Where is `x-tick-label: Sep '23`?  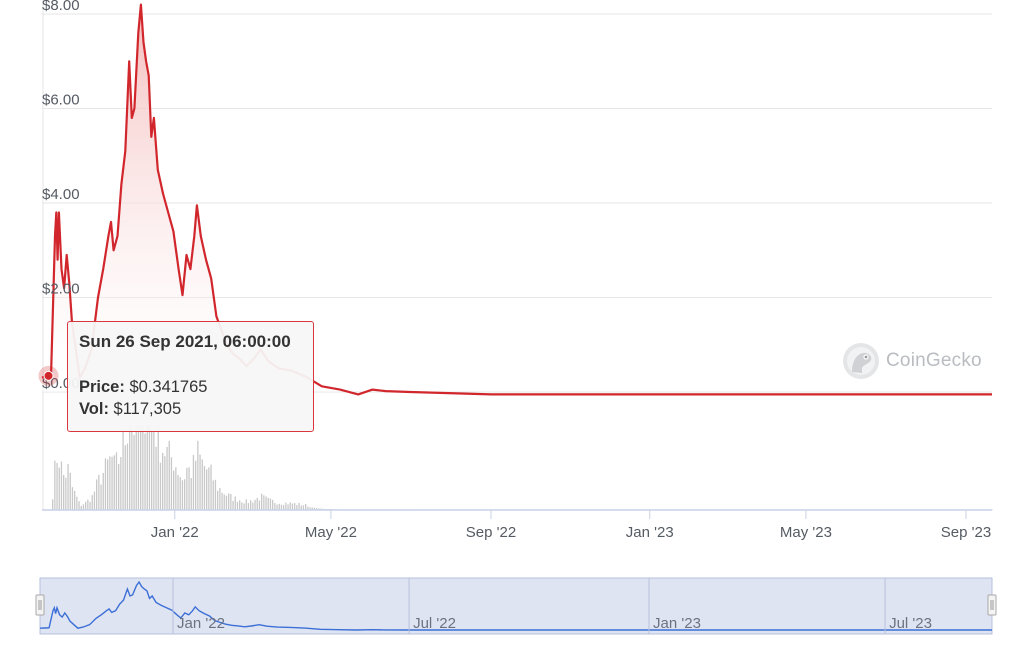 x-tick-label: Sep '23 is located at coordinates (966, 532).